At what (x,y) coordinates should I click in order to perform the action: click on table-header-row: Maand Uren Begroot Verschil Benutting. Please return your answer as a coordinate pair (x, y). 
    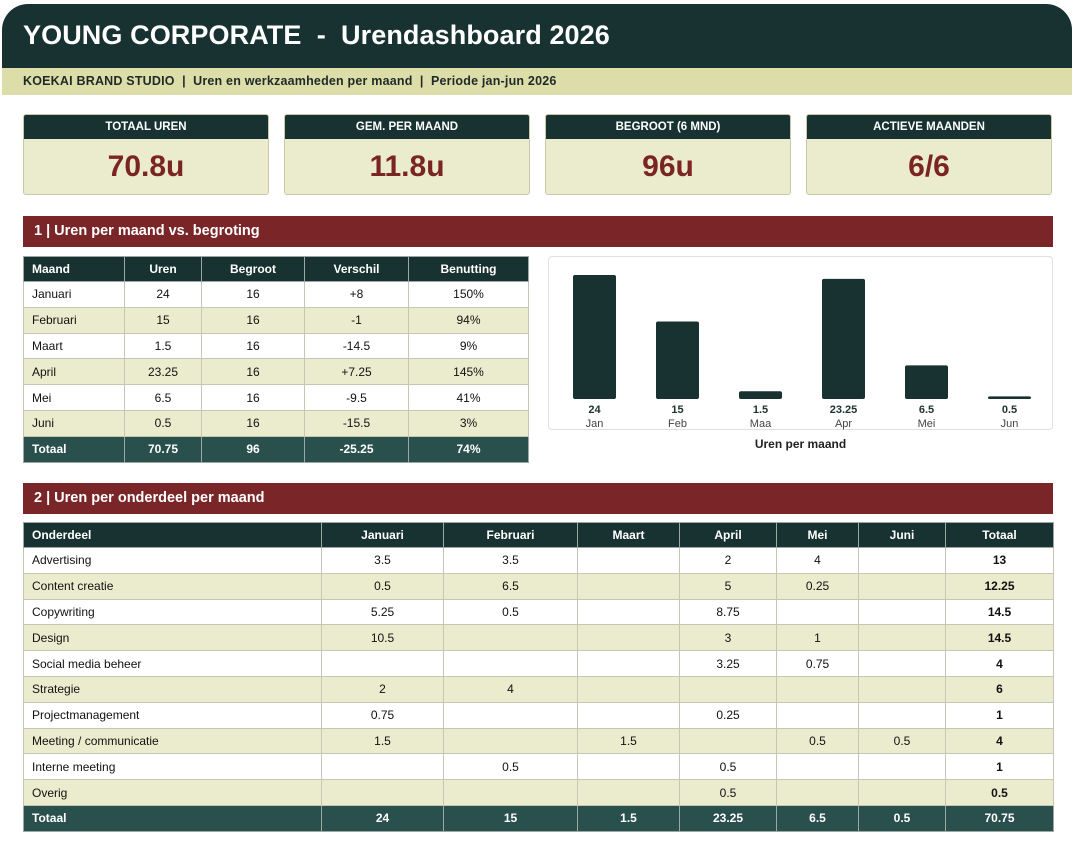
    Looking at the image, I should click on (276, 269).